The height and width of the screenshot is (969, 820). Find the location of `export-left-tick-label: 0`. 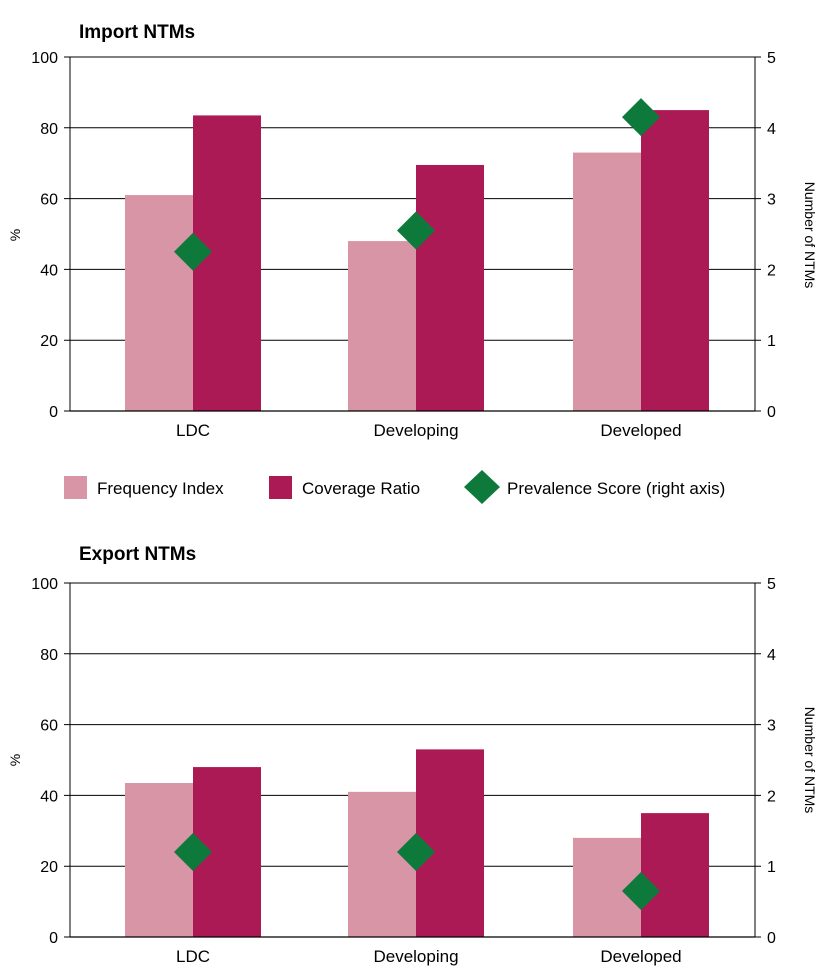

export-left-tick-label: 0 is located at coordinates (53, 938).